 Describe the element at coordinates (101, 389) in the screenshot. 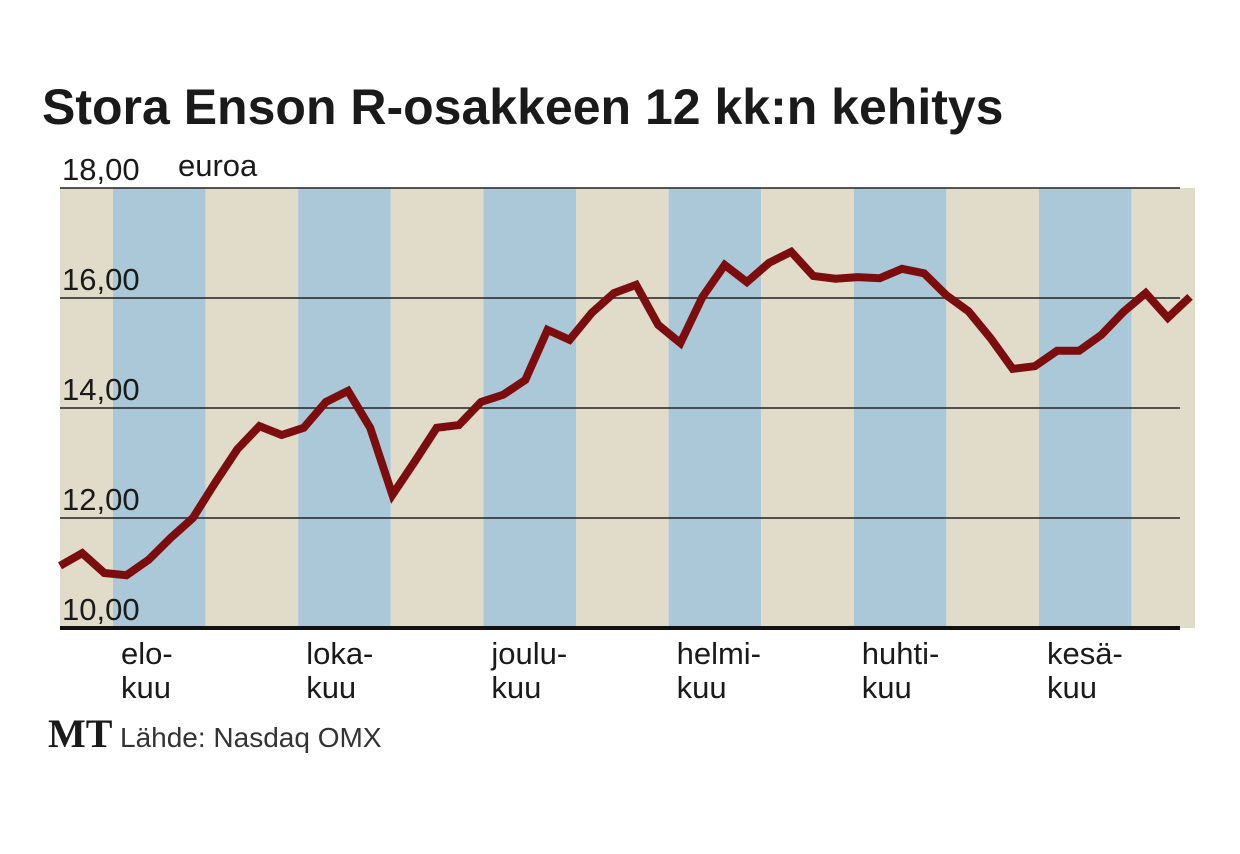

I see `y-tick-label: 14,00` at that location.